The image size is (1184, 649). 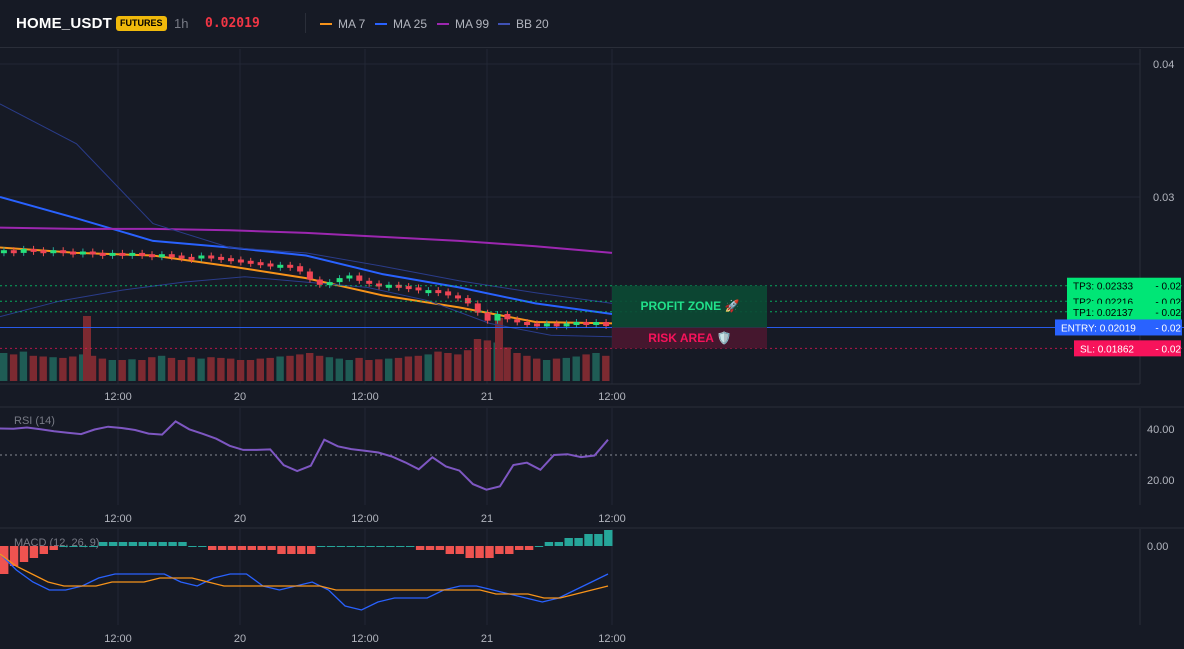 What do you see at coordinates (240, 397) in the screenshot?
I see `time-tick-label: 20` at bounding box center [240, 397].